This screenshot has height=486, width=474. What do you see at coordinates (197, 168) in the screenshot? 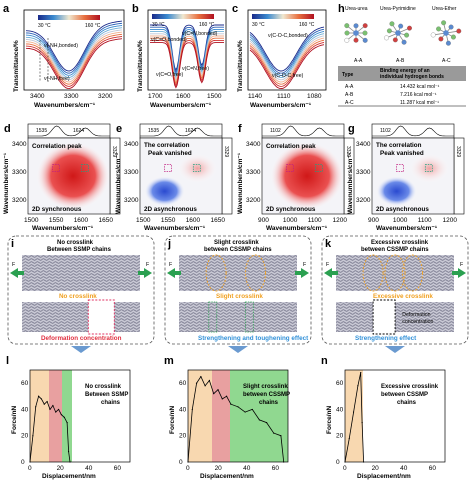
I see `weak-peak` at bounding box center [197, 168].